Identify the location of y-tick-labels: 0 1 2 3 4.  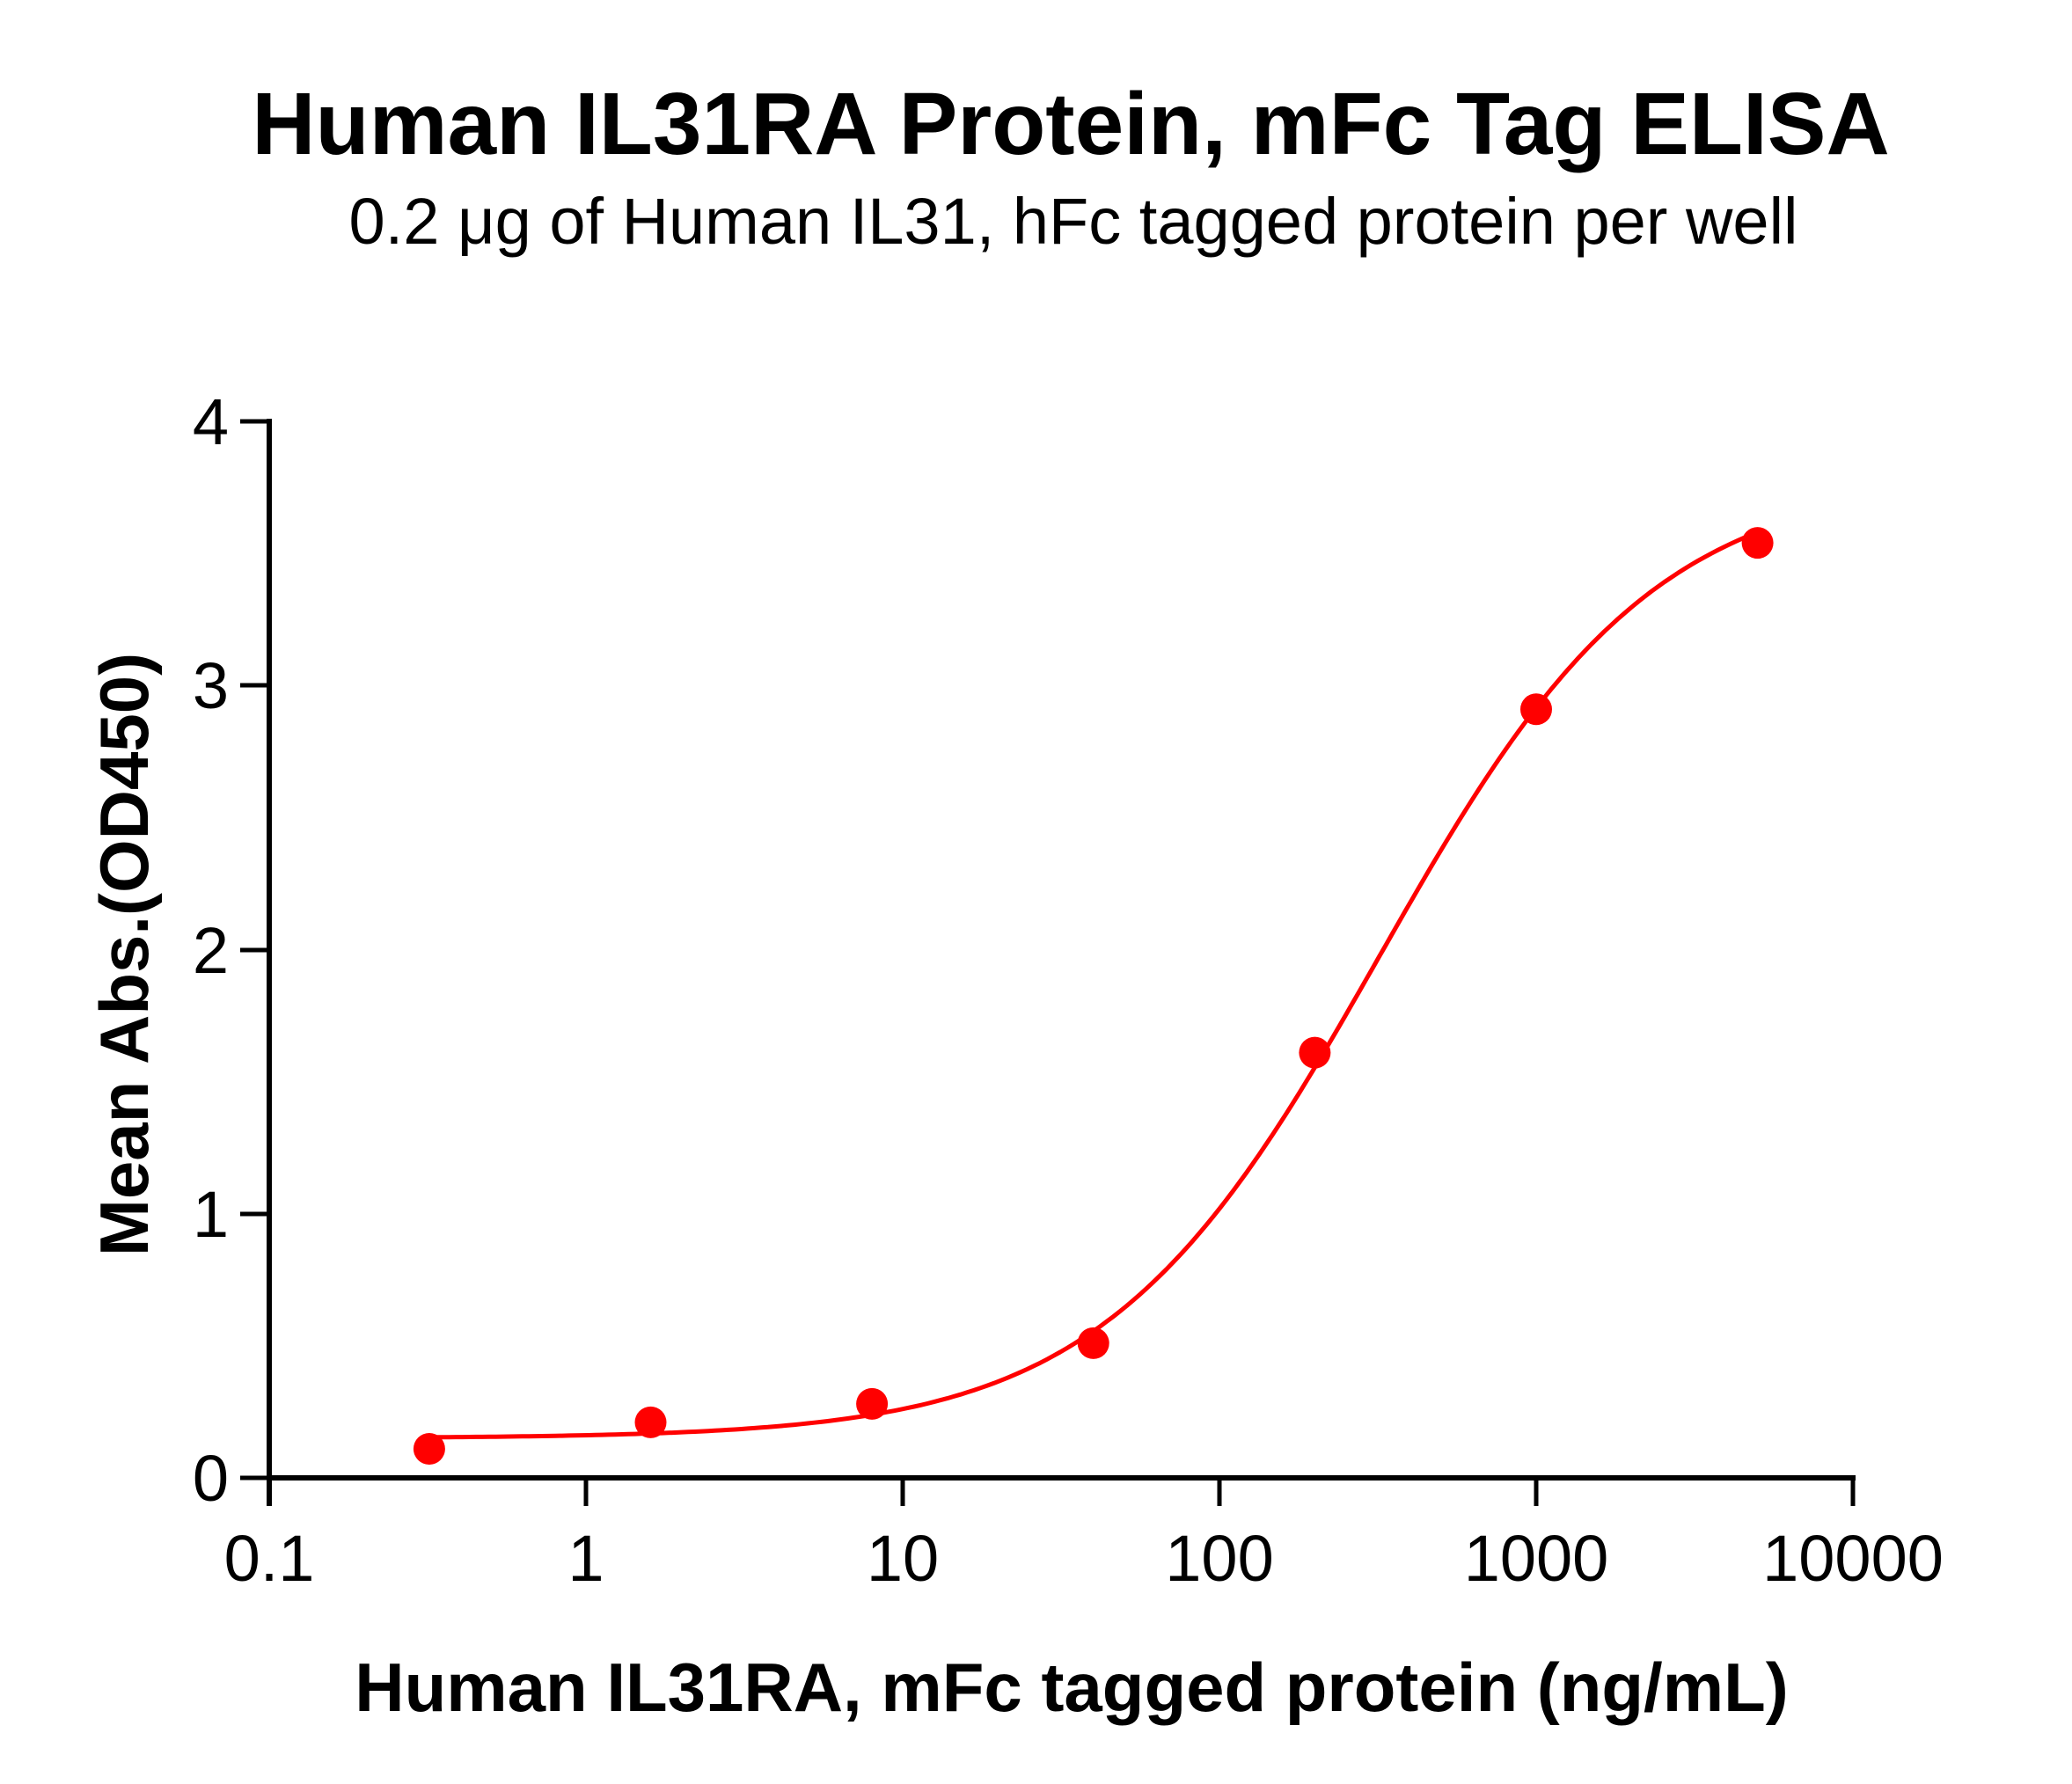
(211, 950).